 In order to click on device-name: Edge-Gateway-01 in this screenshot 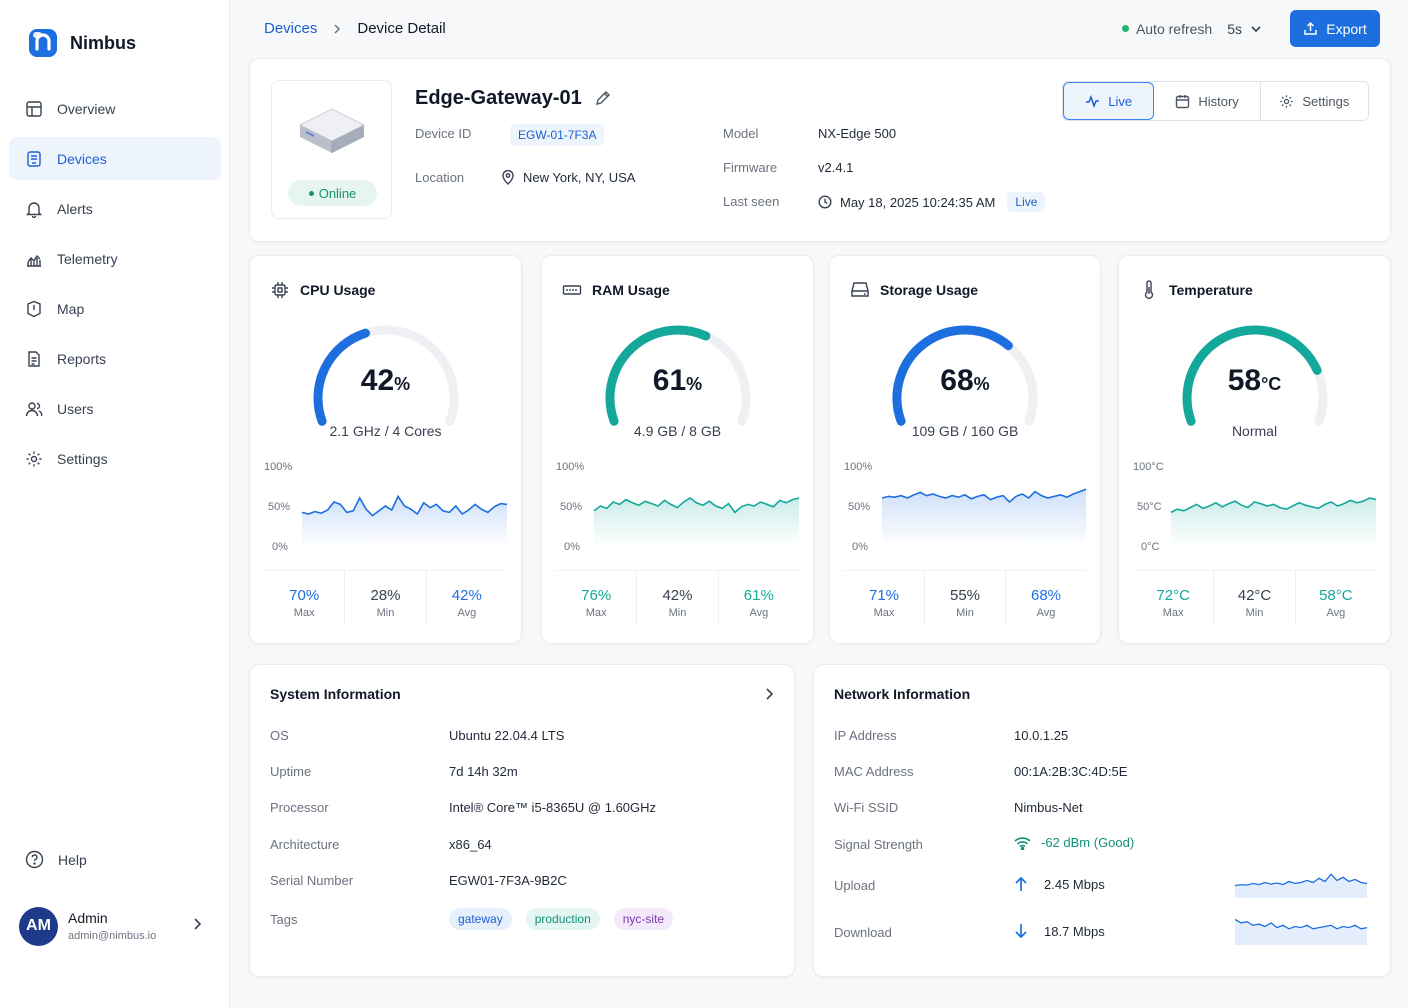, I will do `click(513, 98)`.